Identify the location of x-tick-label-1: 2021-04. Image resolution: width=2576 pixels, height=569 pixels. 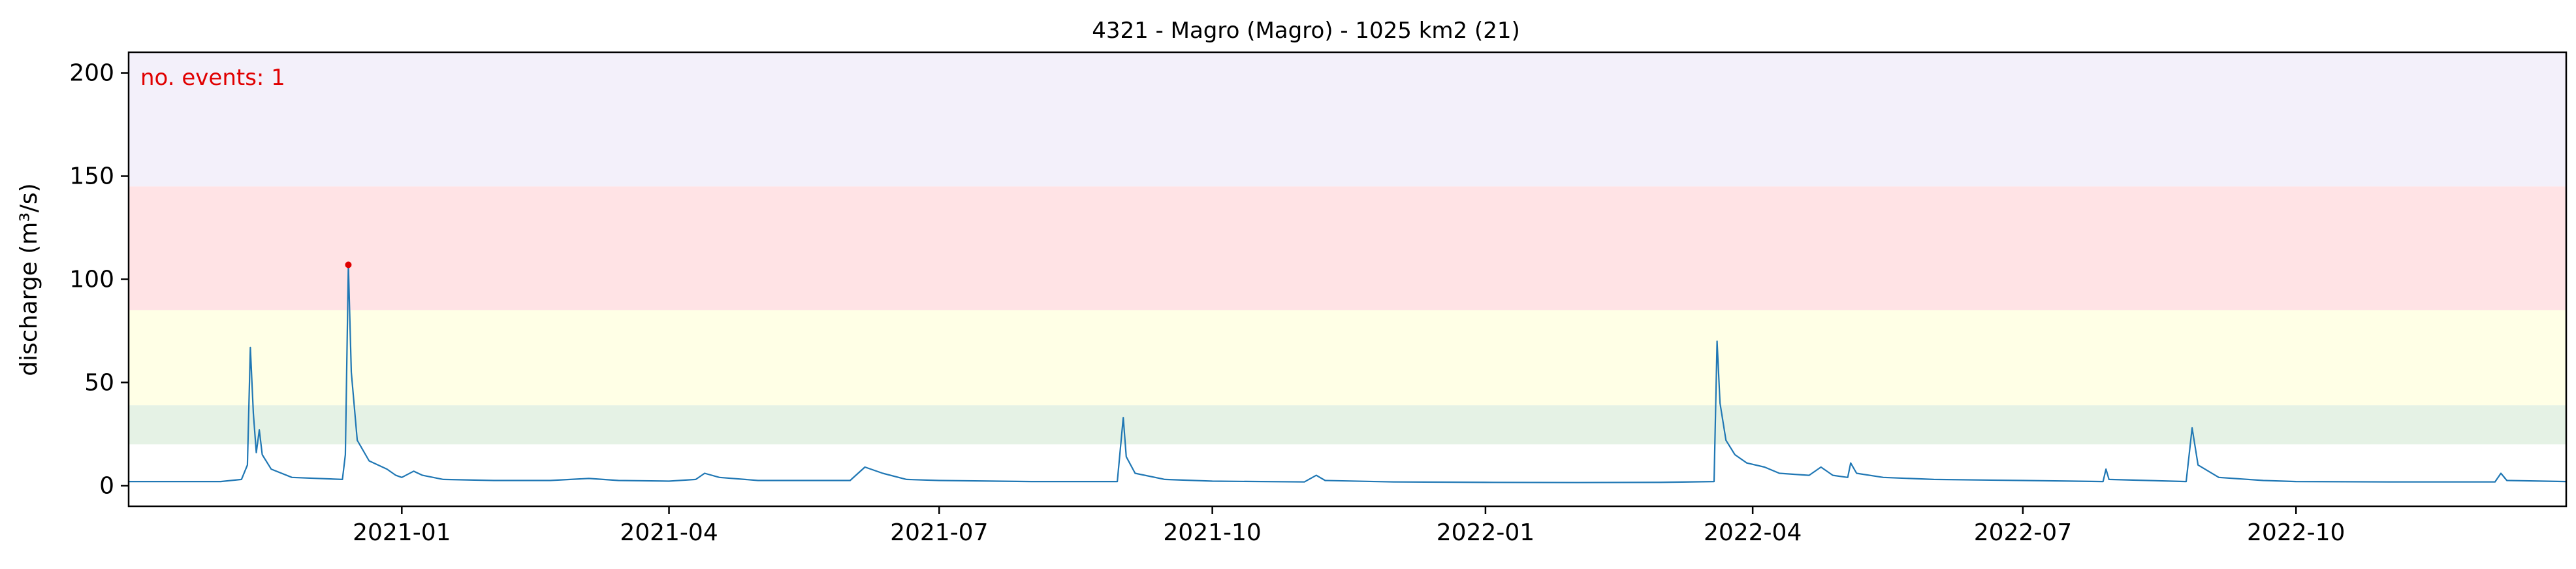
(669, 532).